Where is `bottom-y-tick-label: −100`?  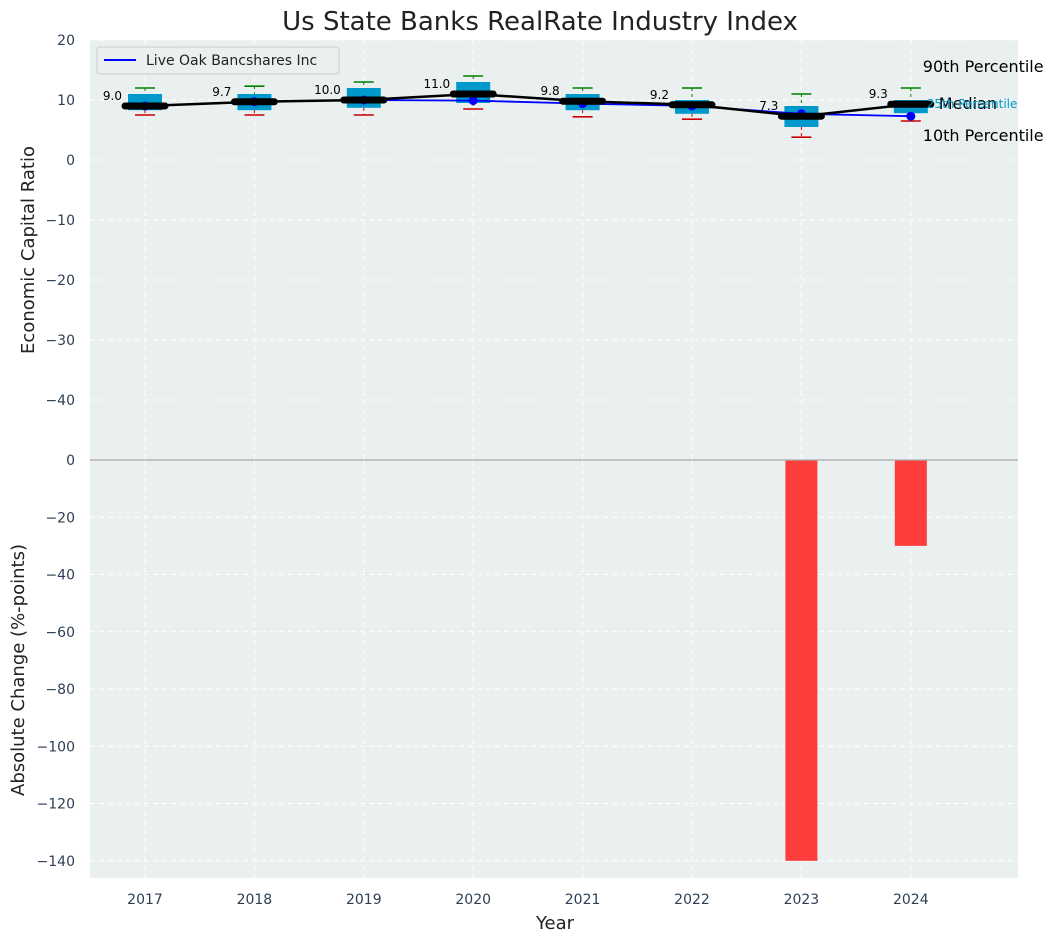 bottom-y-tick-label: −100 is located at coordinates (56, 747).